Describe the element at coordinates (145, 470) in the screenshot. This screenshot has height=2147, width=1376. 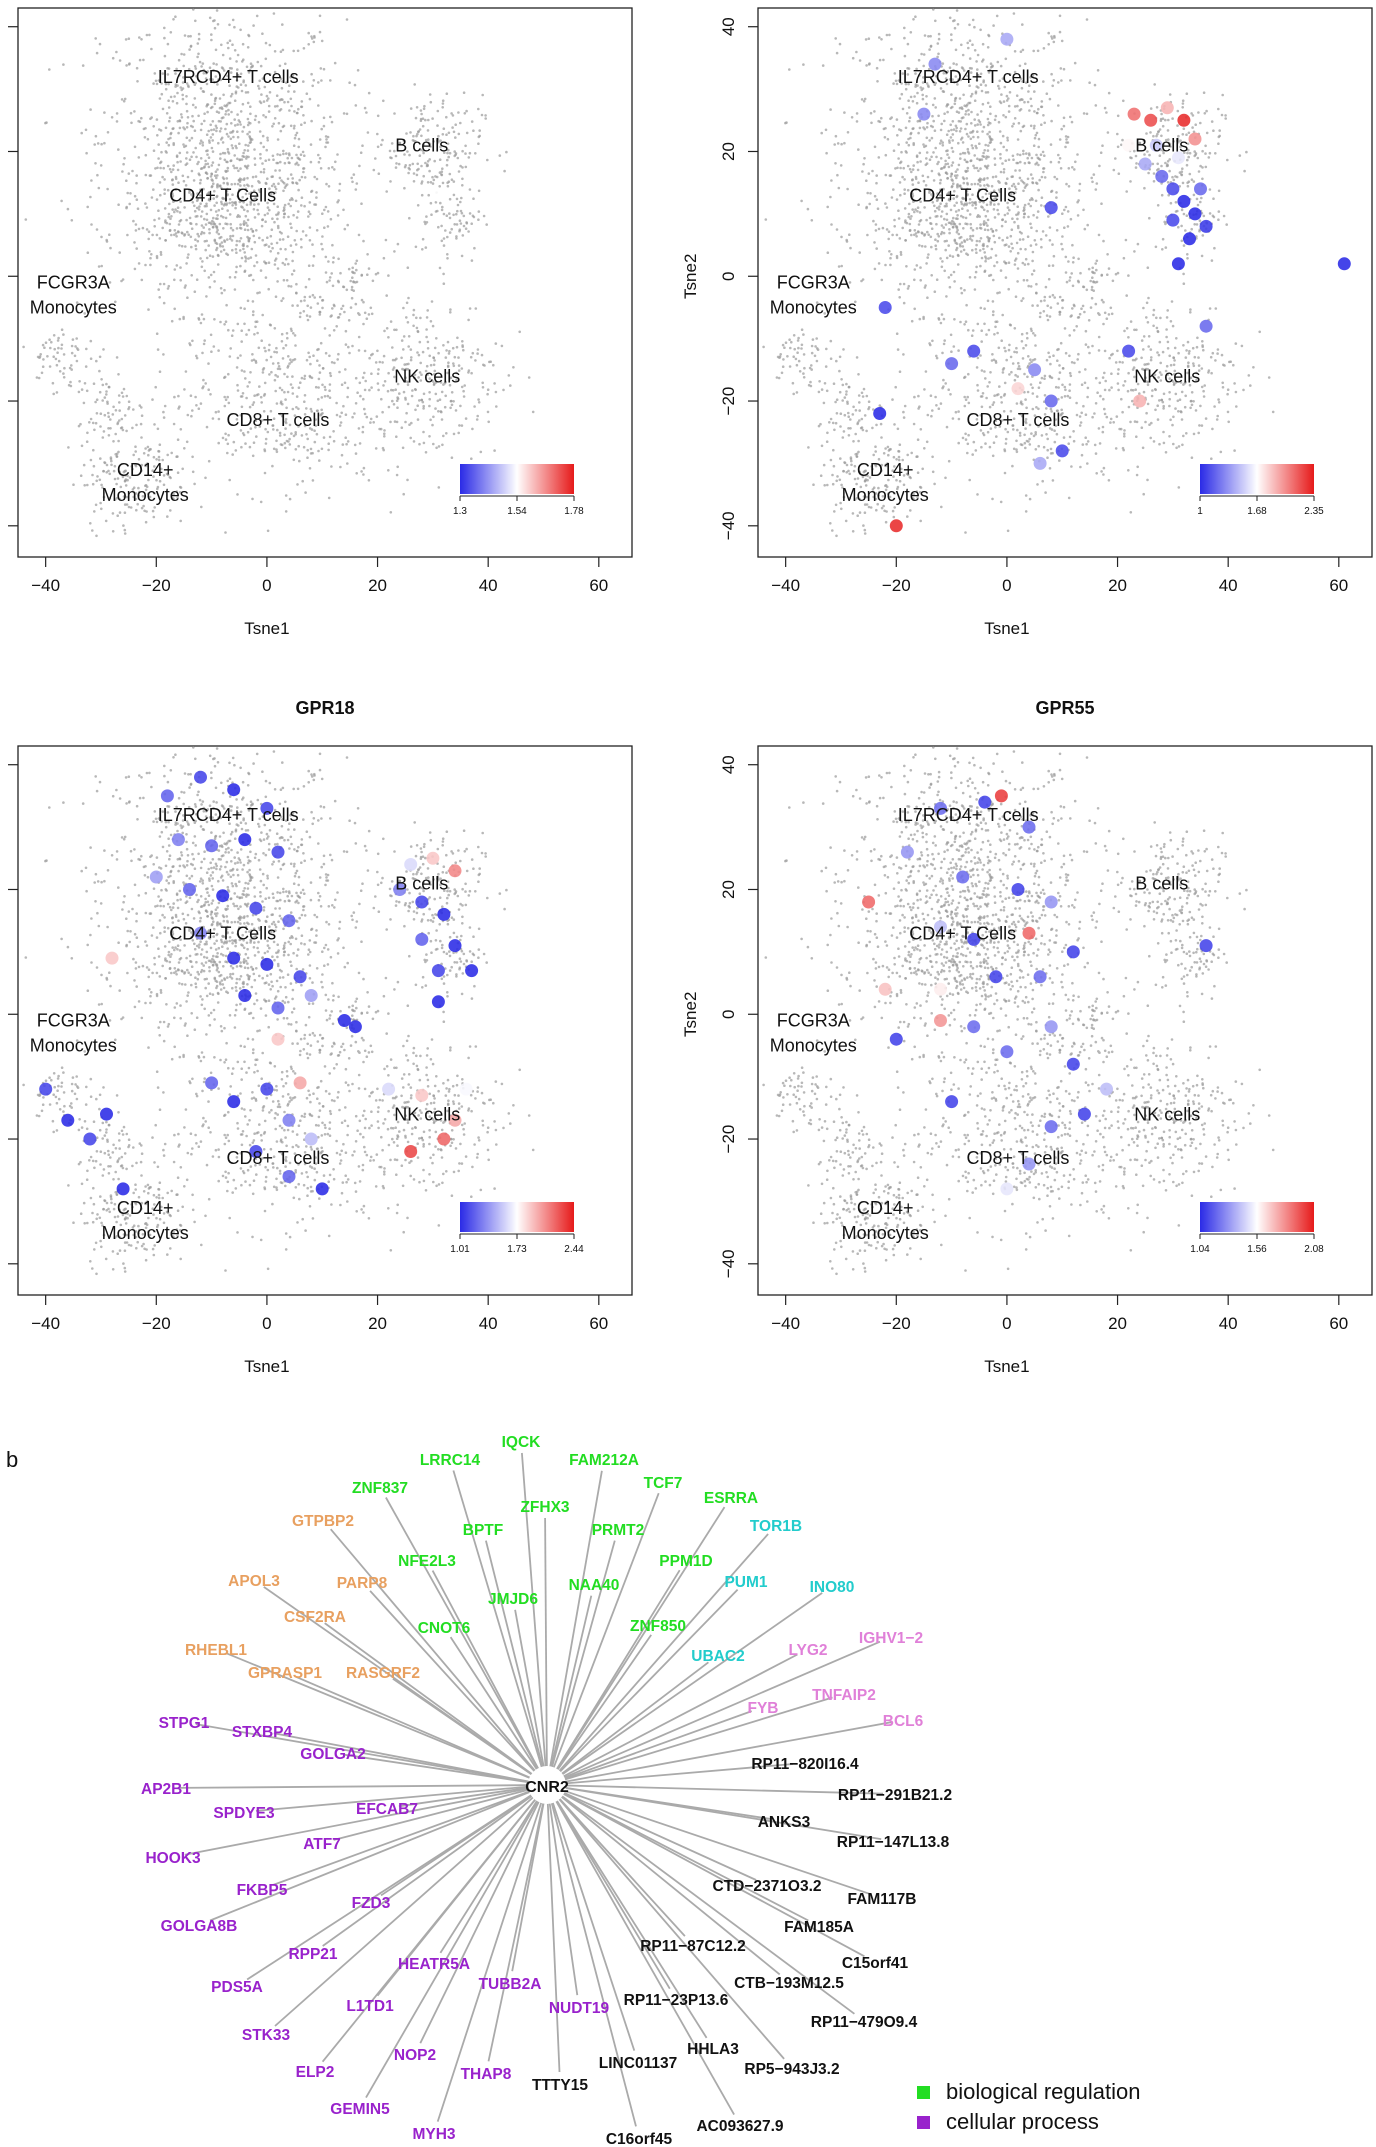
I see `cluster-label: CD14+` at that location.